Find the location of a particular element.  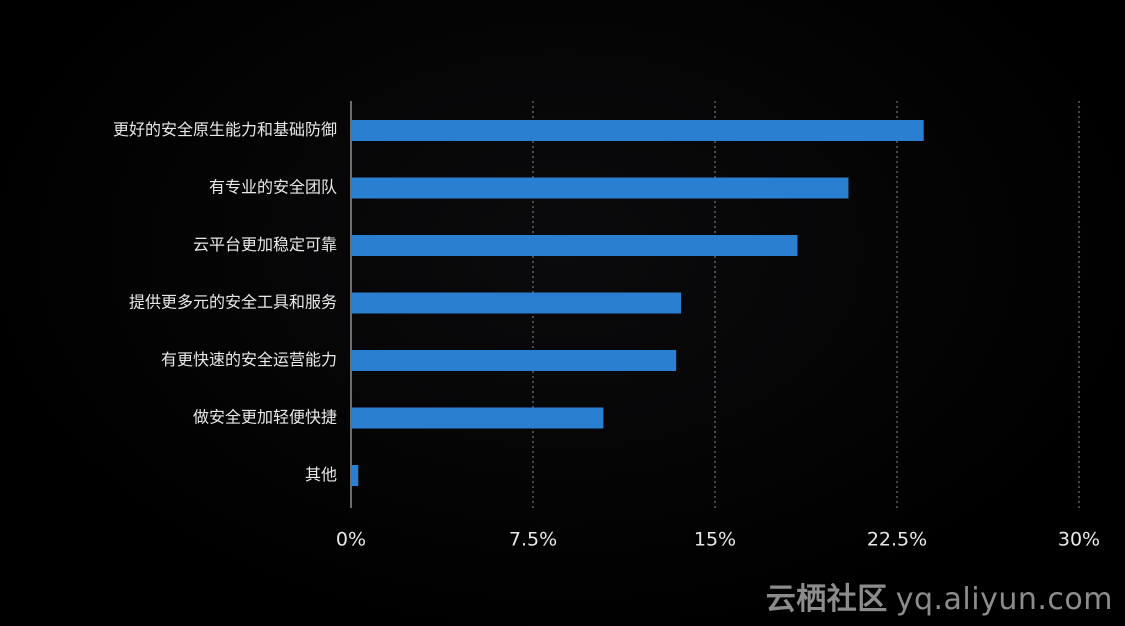

category-label: 有更快速的安全运营能力 is located at coordinates (249, 359).